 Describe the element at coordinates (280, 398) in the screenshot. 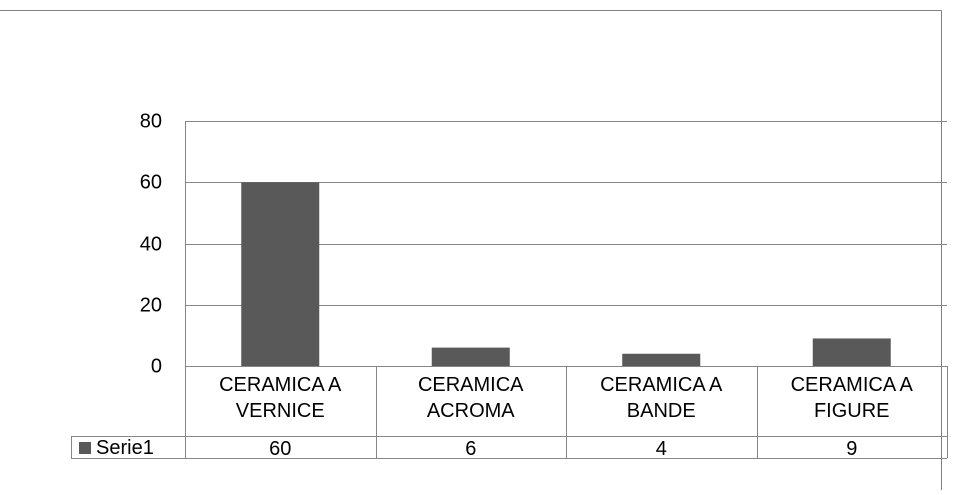

I see `x-category-label: CERAMICA A VERNICE` at that location.